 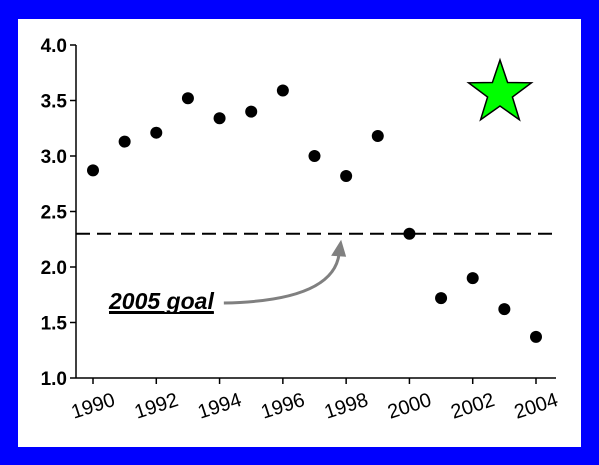 I want to click on x-tick-label: 1990, so click(x=93, y=406).